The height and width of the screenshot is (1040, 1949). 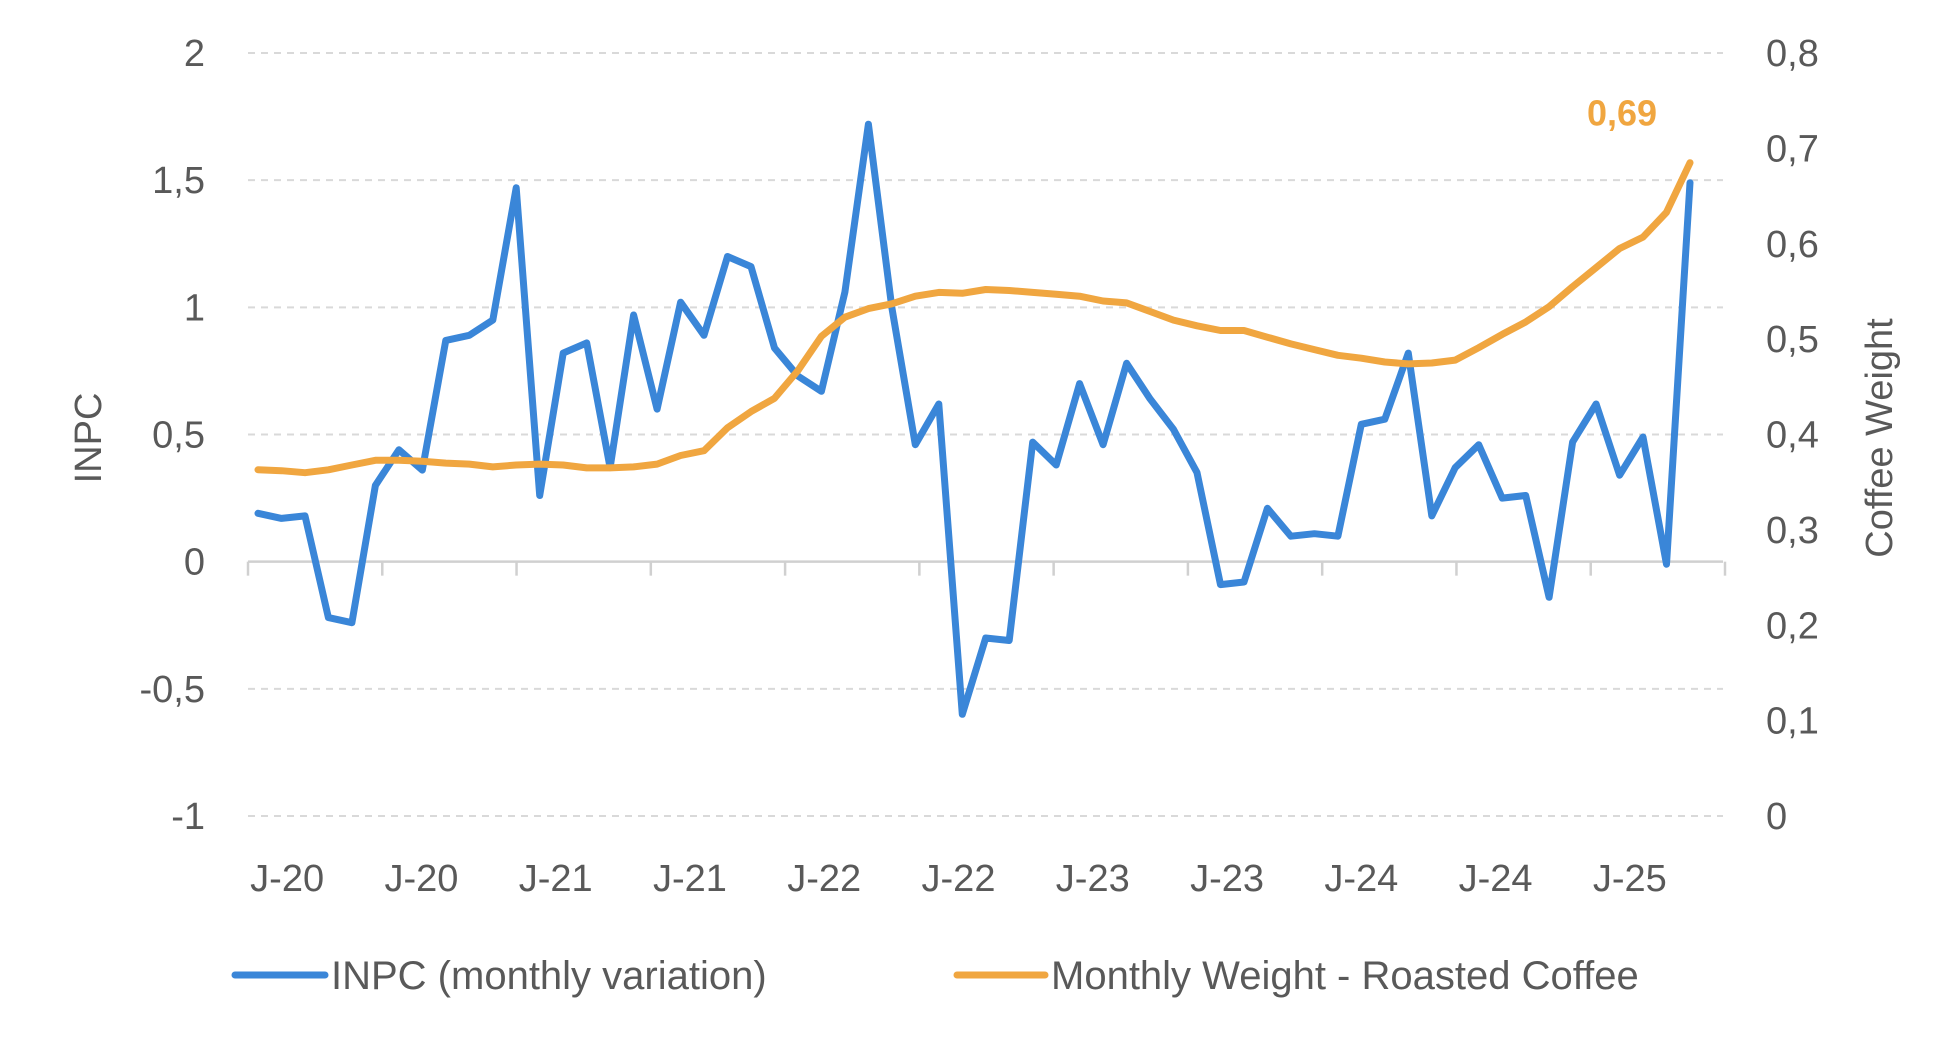 What do you see at coordinates (1345, 976) in the screenshot?
I see `legend-label-coffee-weight: Monthly Weight - Roasted Coffee` at bounding box center [1345, 976].